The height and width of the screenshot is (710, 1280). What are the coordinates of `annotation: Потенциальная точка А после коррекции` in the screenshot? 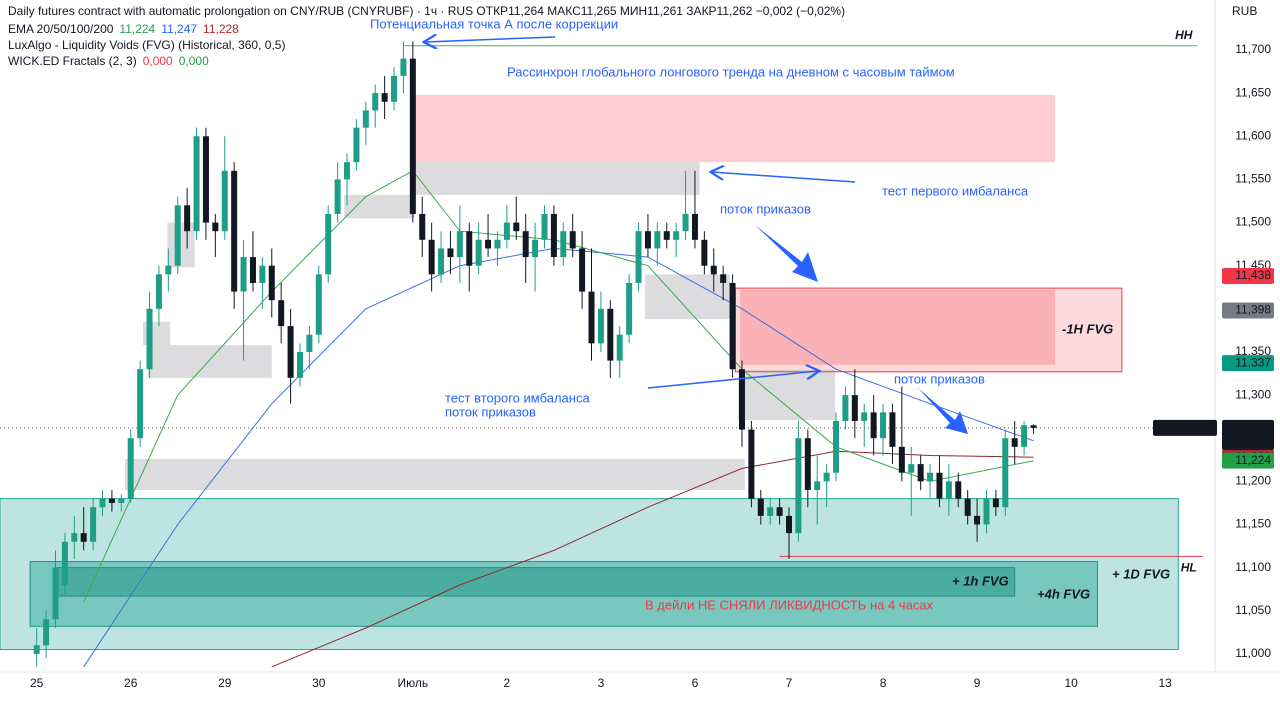 It's located at (494, 23).